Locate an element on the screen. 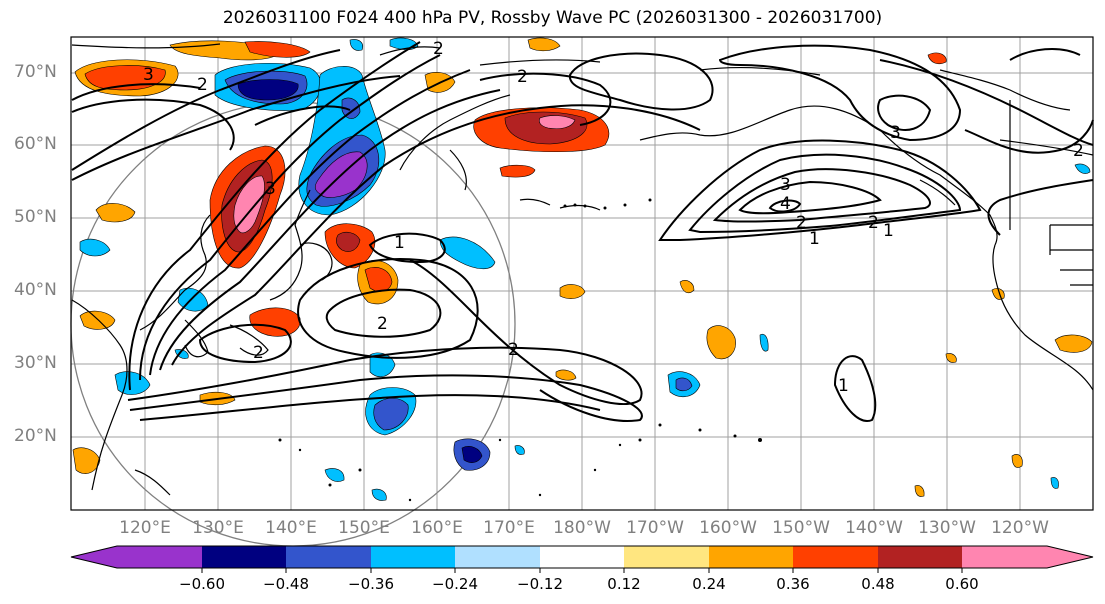  lon-label: 170°W is located at coordinates (655, 528).